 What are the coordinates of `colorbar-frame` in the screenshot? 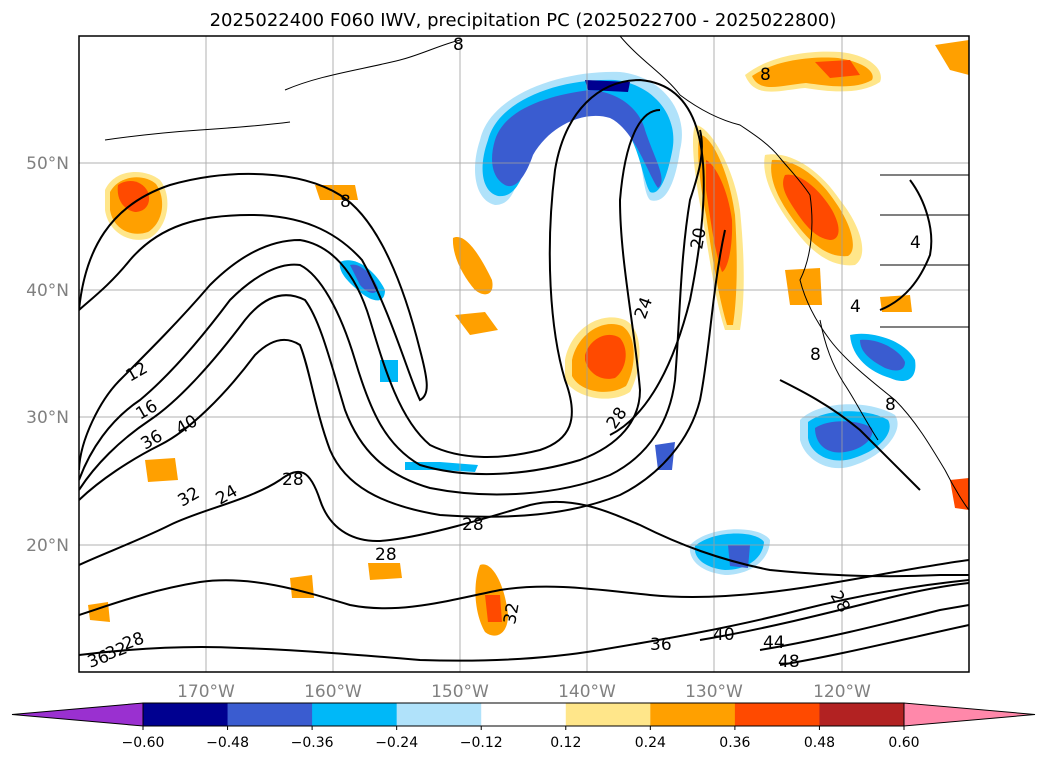 It's located at (523, 714).